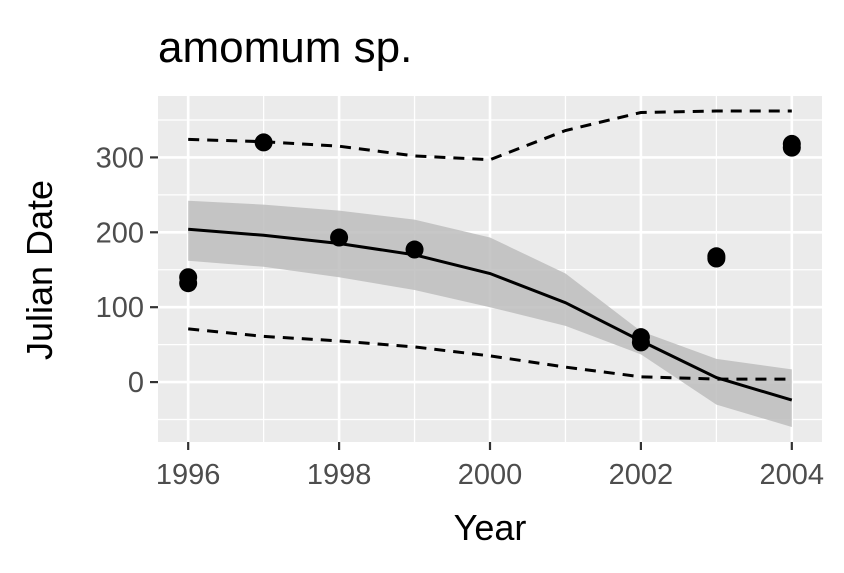 Image resolution: width=844 pixels, height=573 pixels. I want to click on lower-bound-dashed-line, so click(490, 354).